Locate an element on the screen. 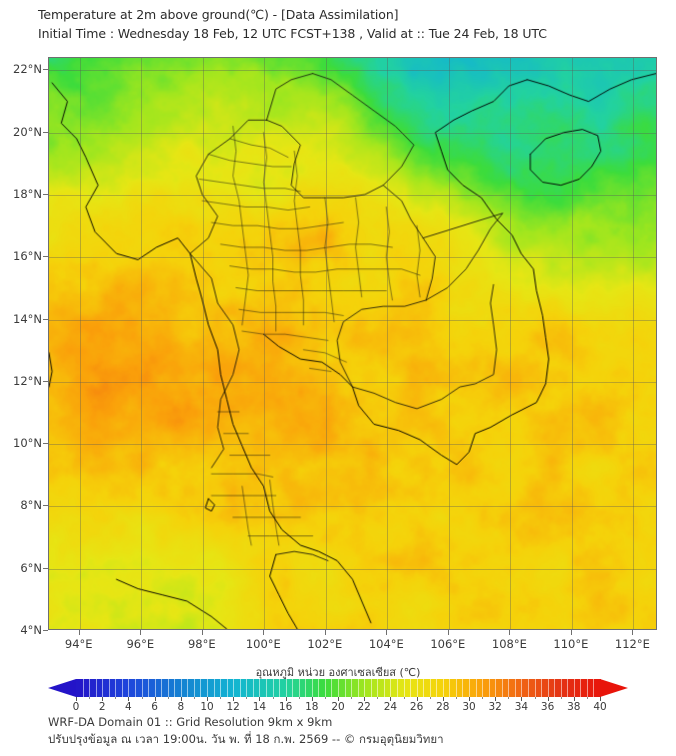 This screenshot has width=676, height=756. colorbar-tick-label: 10 is located at coordinates (207, 707).